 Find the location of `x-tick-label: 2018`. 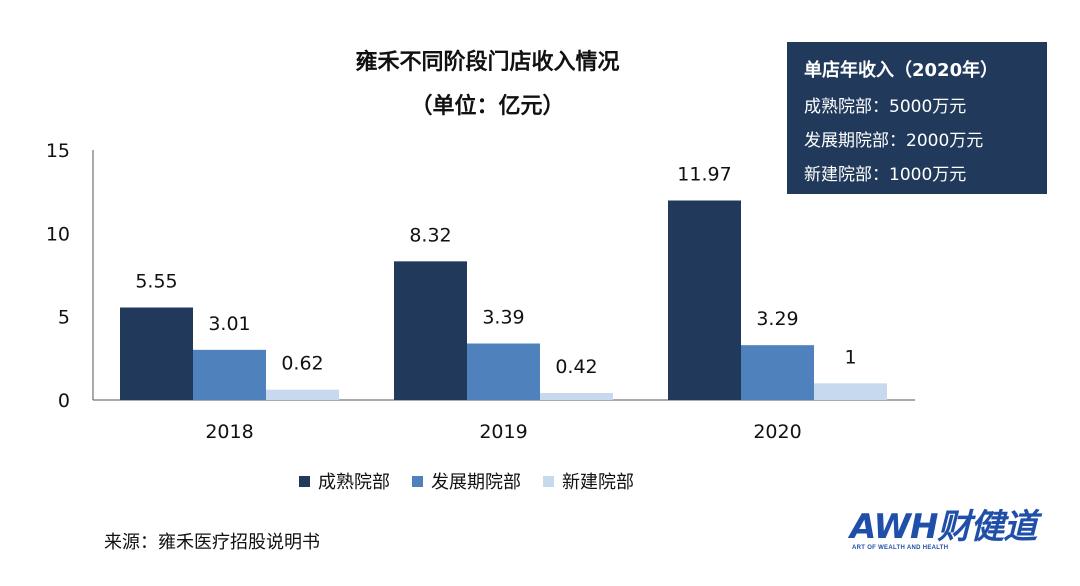

x-tick-label: 2018 is located at coordinates (229, 432).